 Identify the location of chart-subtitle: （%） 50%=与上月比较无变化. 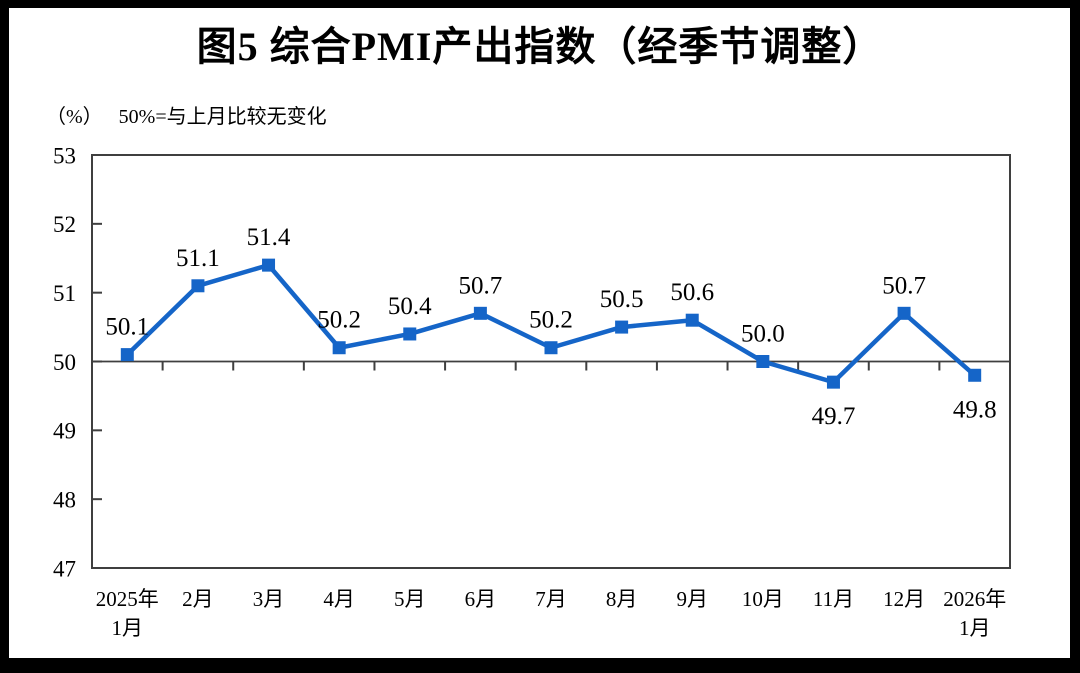
(186, 114).